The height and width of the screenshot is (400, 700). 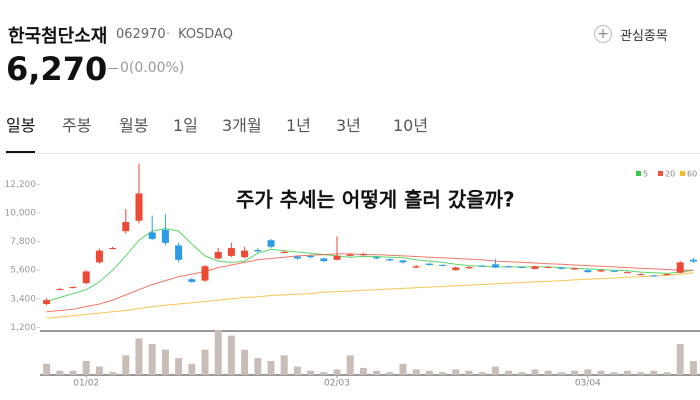 What do you see at coordinates (205, 34) in the screenshot?
I see `market: KOSDAQ` at bounding box center [205, 34].